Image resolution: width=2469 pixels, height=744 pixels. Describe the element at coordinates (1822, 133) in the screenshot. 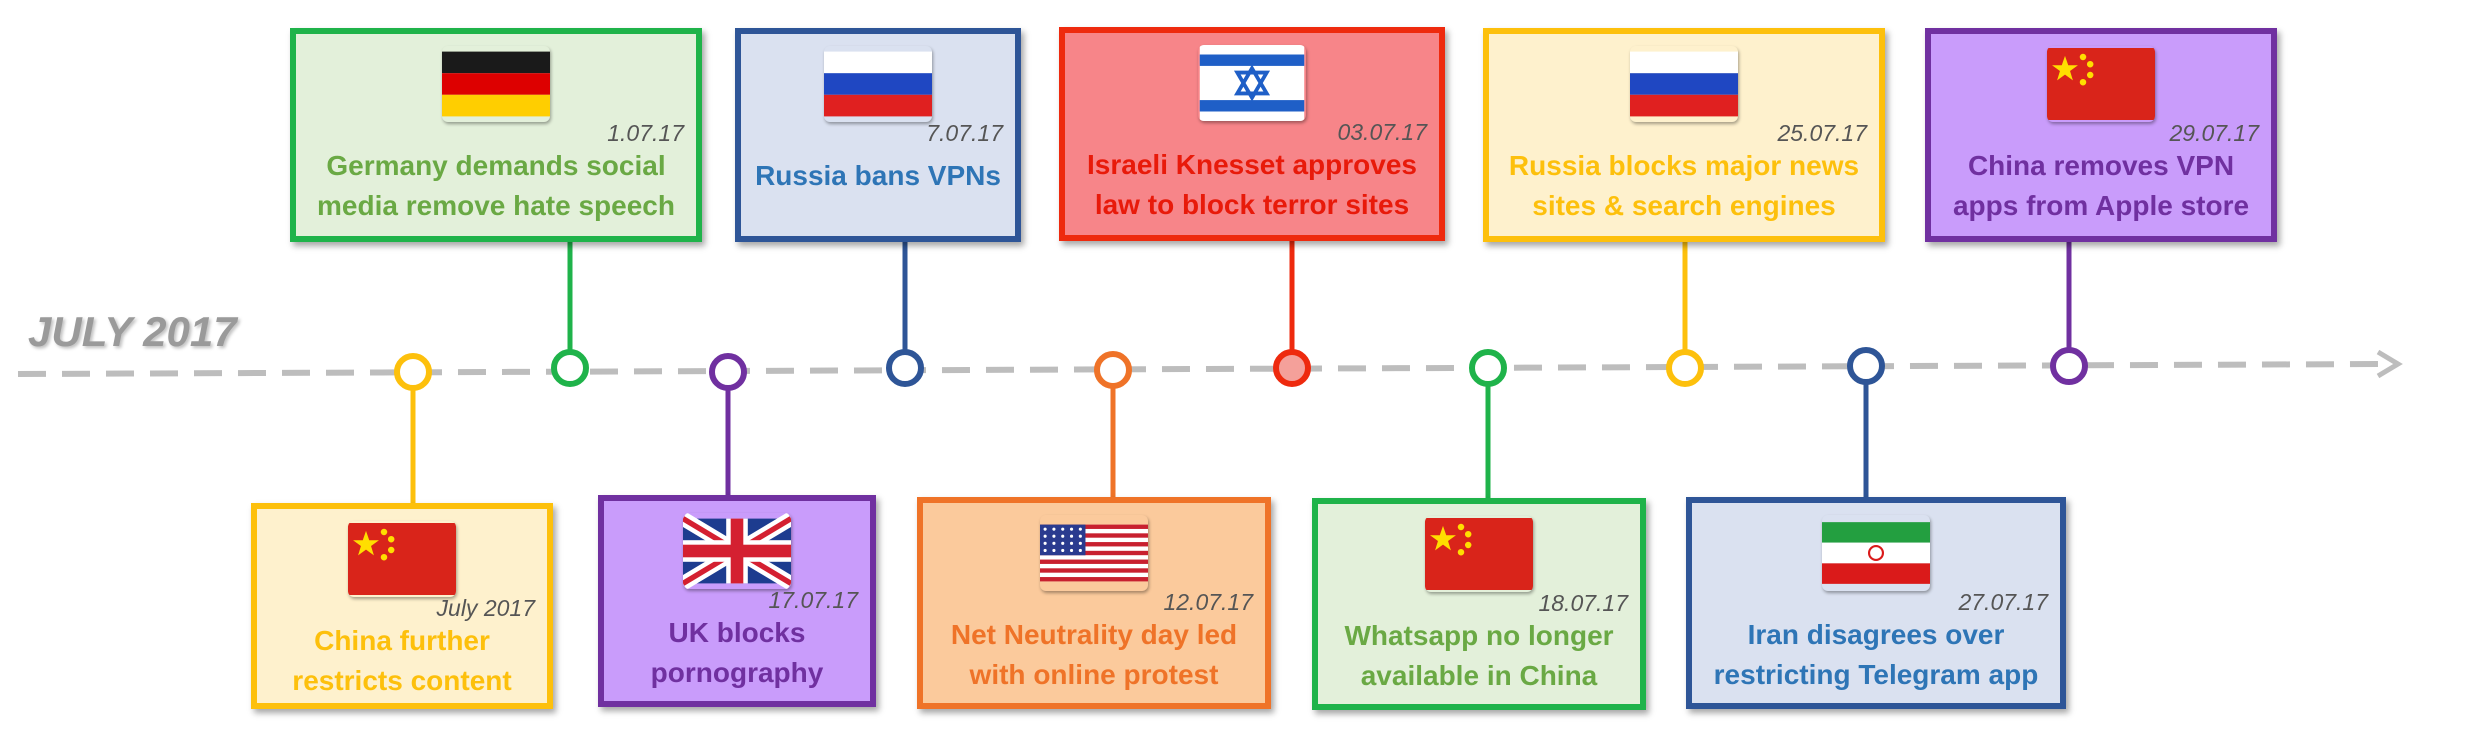

I see `event-date: 25.07.17` at that location.